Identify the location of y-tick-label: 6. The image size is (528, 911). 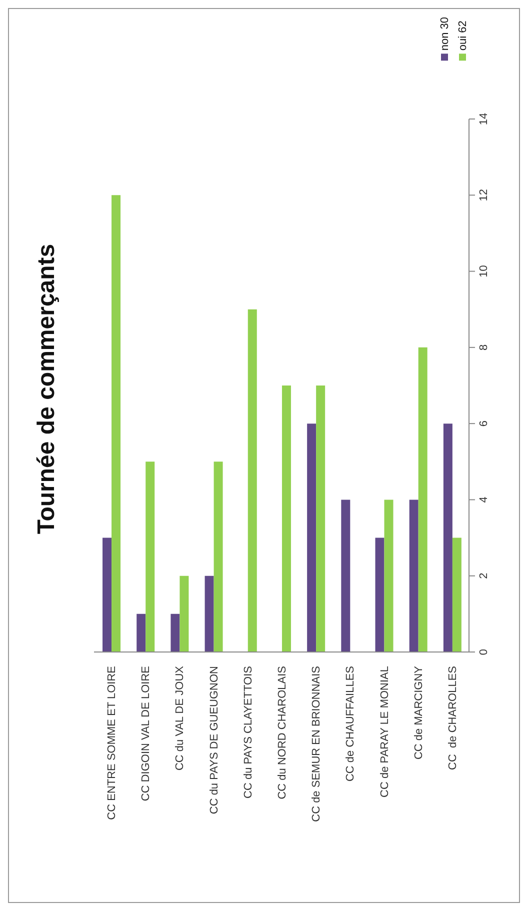
(484, 423).